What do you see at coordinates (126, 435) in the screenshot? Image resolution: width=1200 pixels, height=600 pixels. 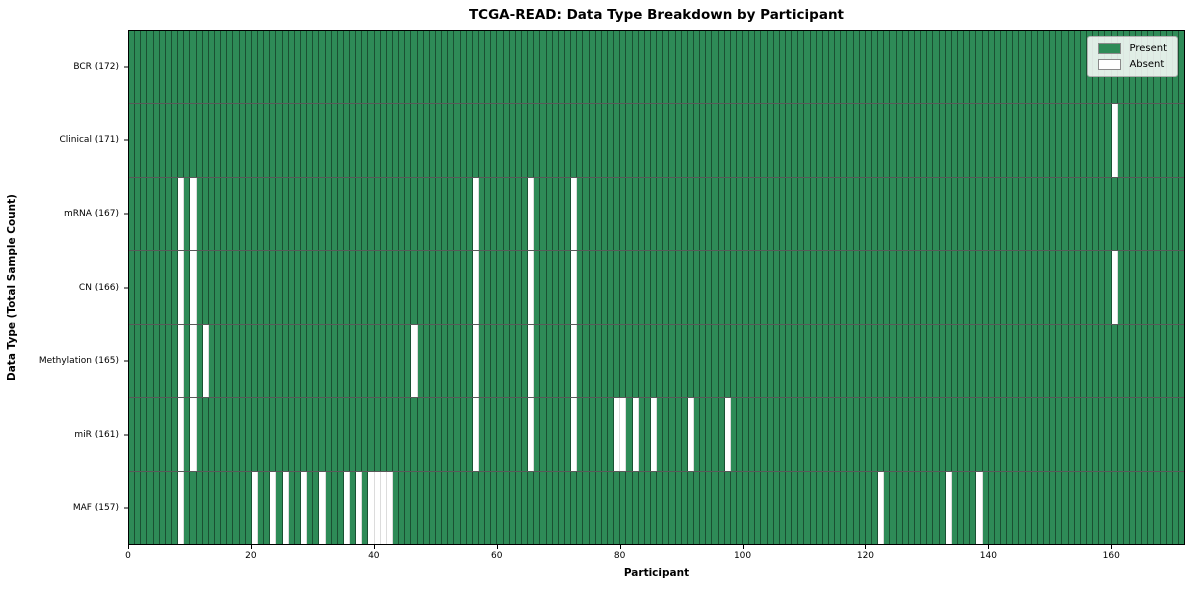 I see `y-tick-mark` at bounding box center [126, 435].